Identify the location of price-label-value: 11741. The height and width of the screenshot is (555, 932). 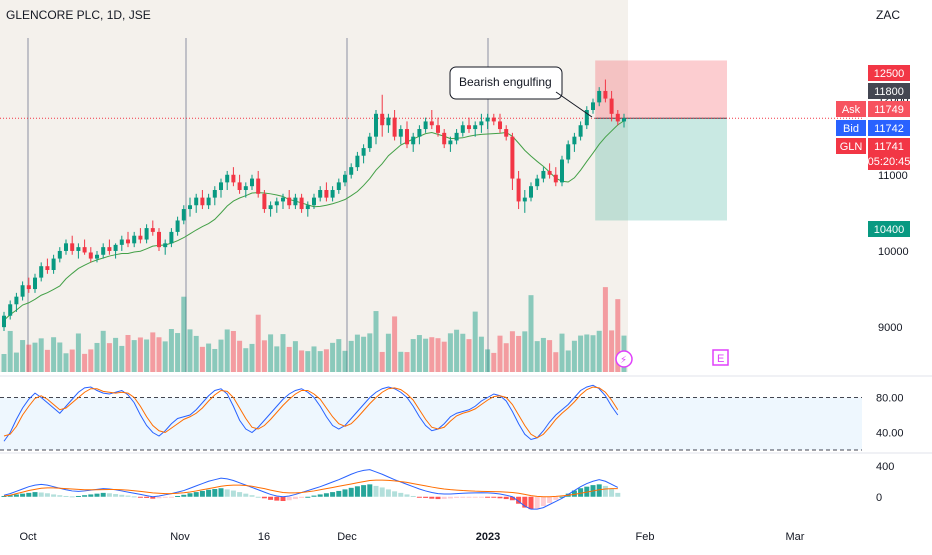
(889, 147).